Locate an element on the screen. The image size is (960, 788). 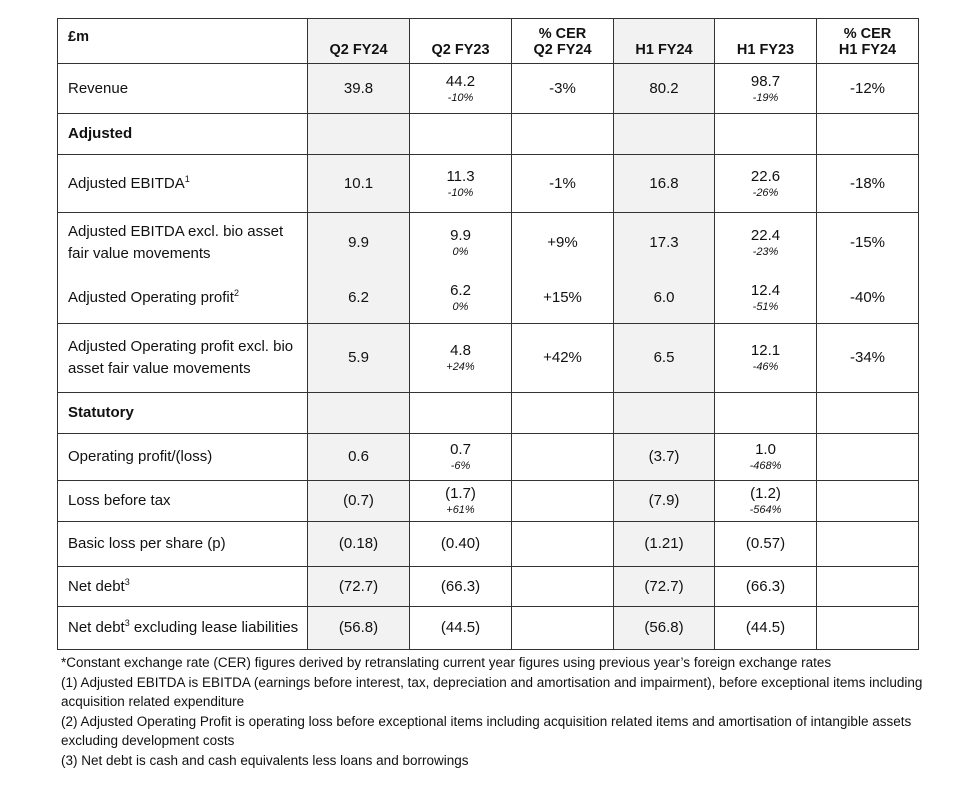
change-percent: -6% is located at coordinates (460, 466).